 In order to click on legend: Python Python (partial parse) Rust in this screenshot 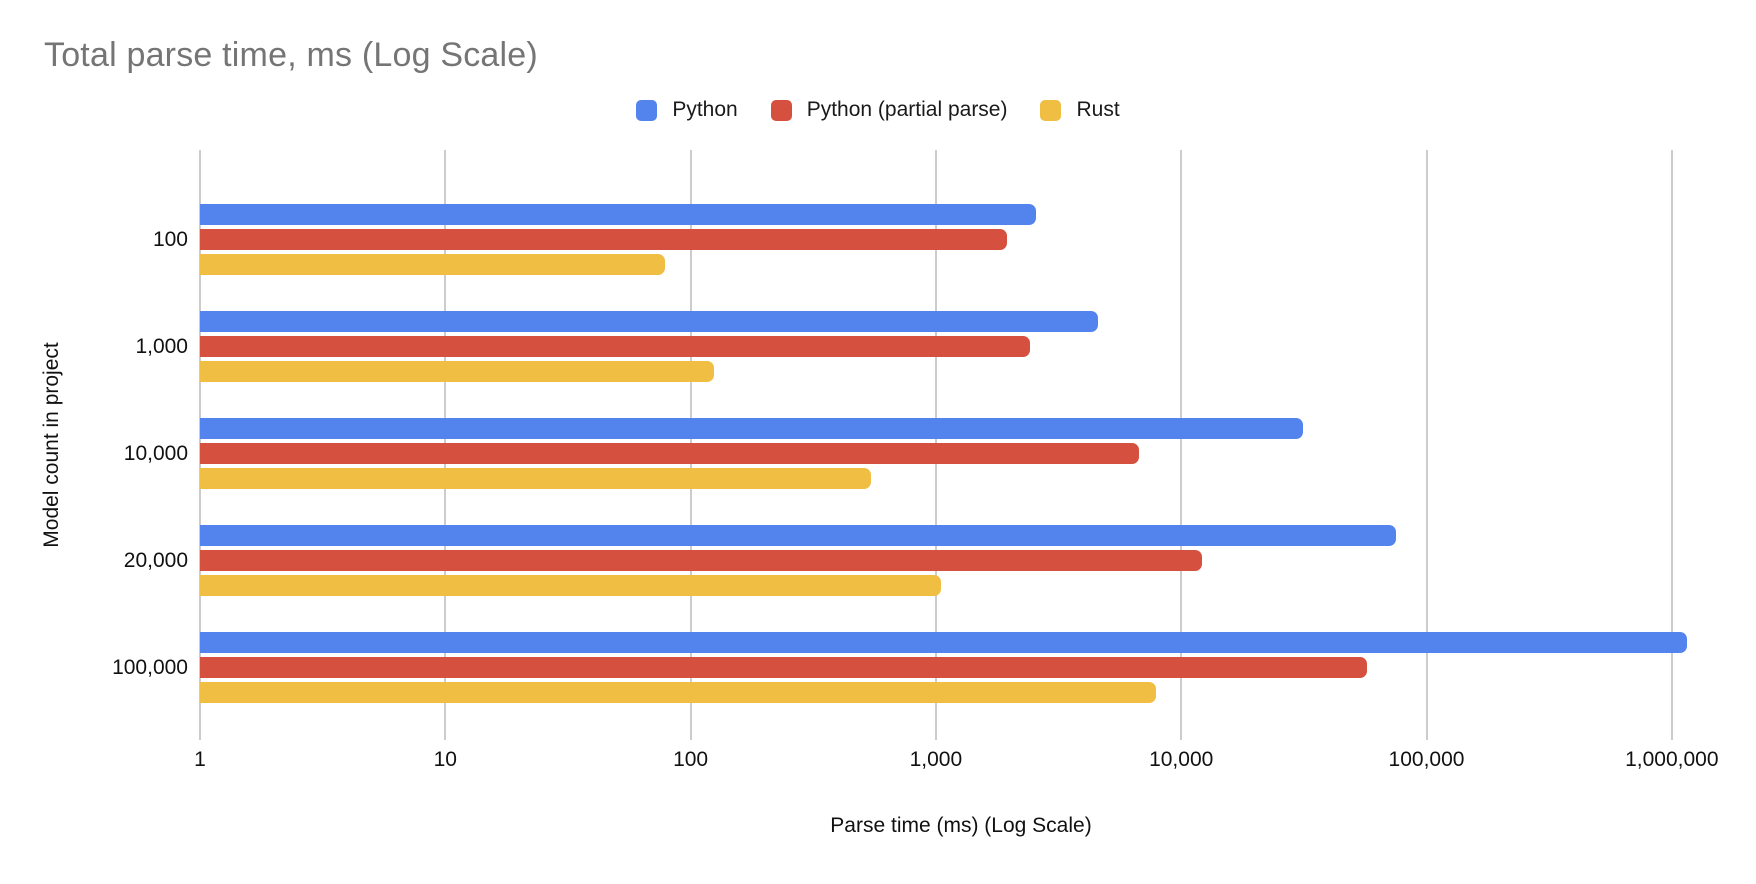, I will do `click(878, 110)`.